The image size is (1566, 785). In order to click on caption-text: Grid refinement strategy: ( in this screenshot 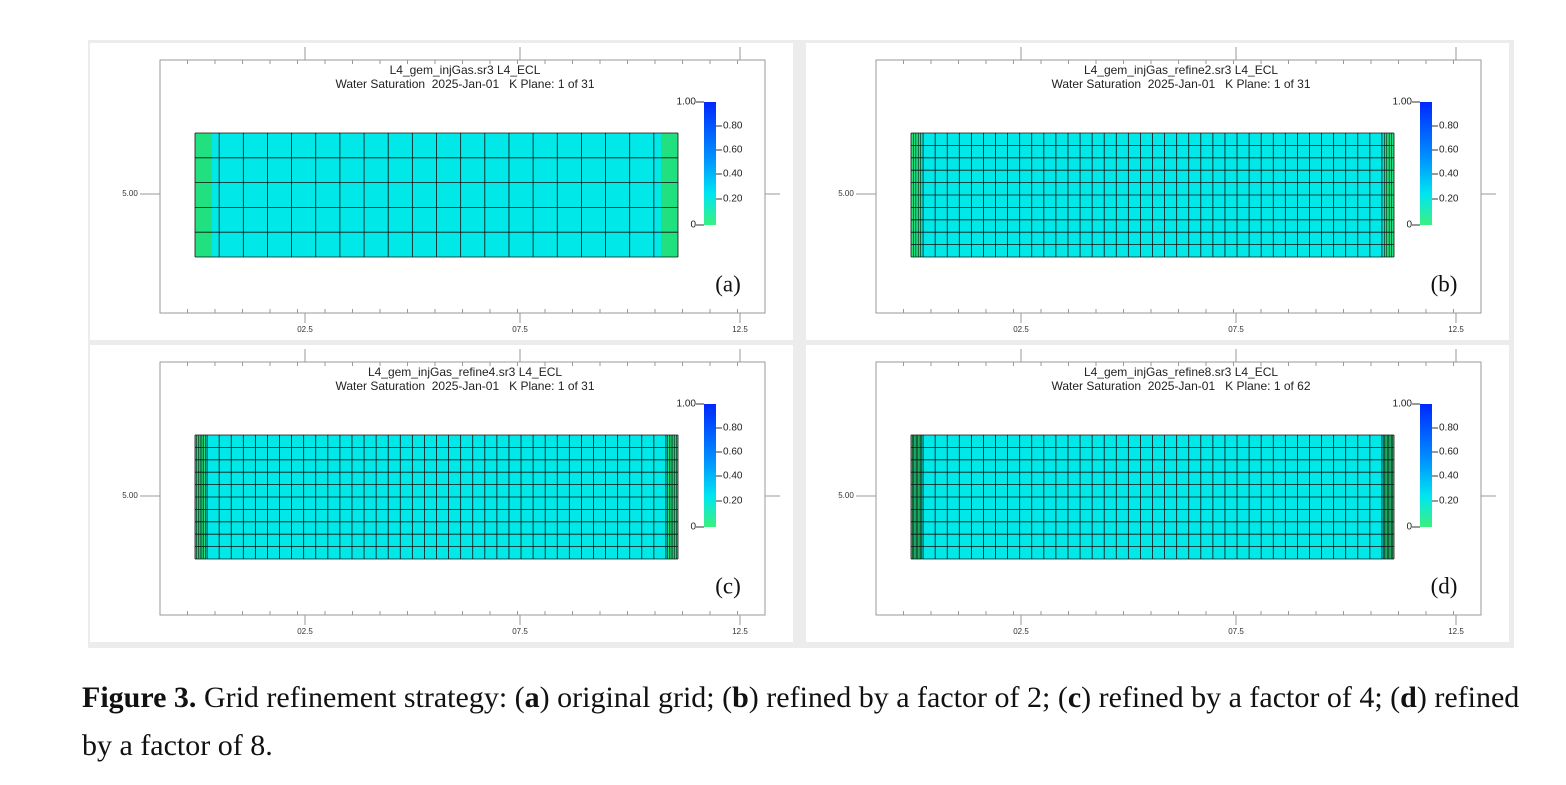, I will do `click(360, 697)`.